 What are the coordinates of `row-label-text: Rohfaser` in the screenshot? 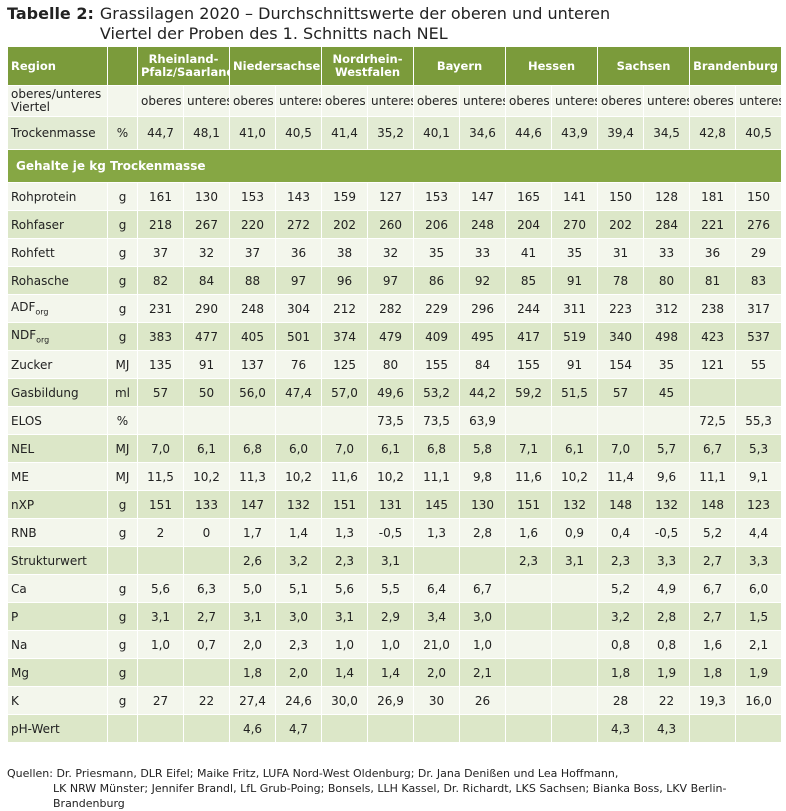 It's located at (37, 224).